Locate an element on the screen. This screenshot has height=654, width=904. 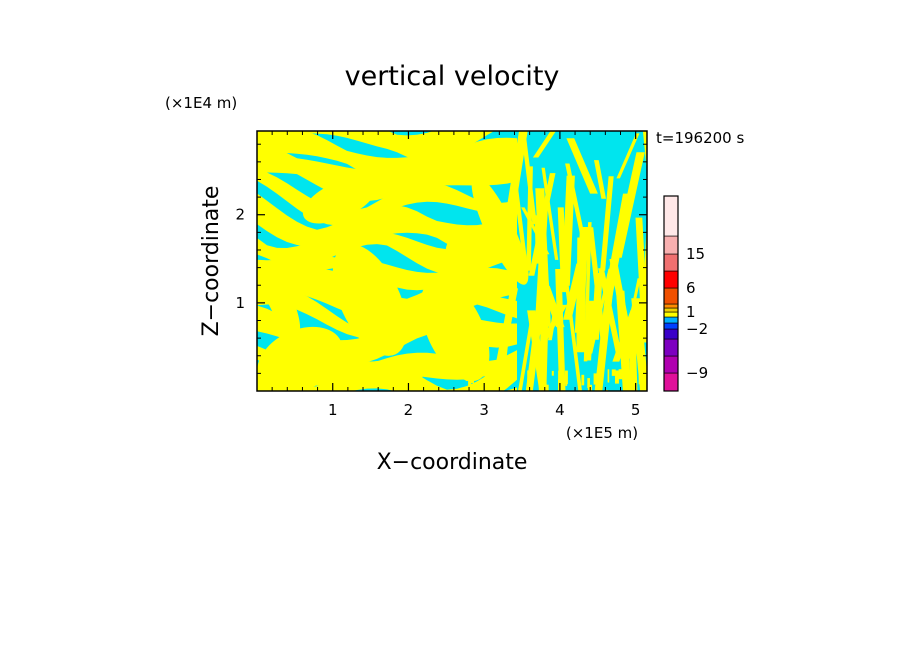
time-label: t=196200 s is located at coordinates (700, 138).